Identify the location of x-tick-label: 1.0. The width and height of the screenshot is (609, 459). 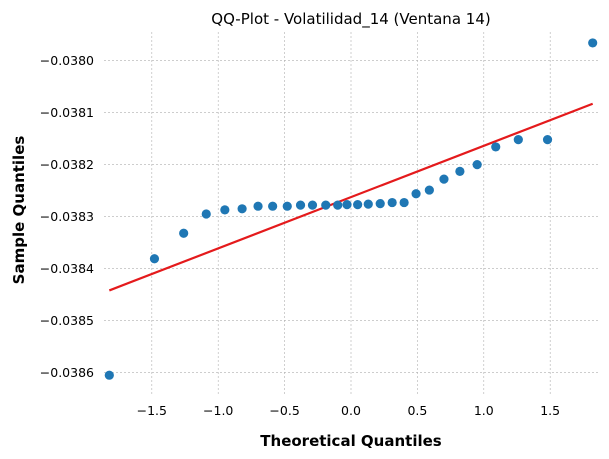
(484, 410).